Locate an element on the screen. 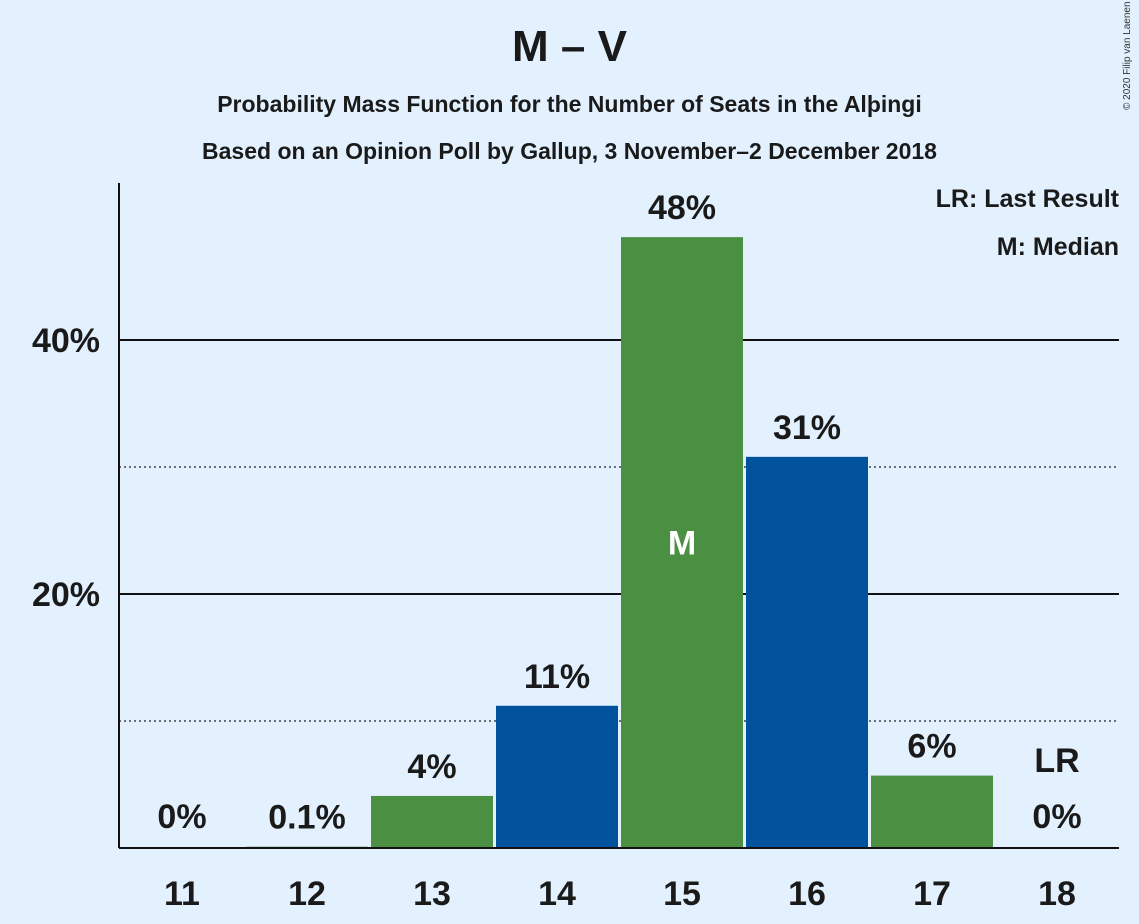 The height and width of the screenshot is (924, 1139). x-tick-label-12: 12 is located at coordinates (307, 894).